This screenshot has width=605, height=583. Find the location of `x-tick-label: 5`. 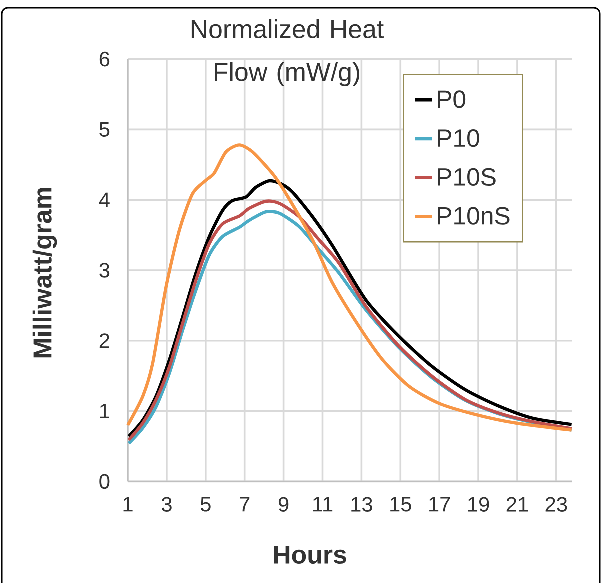

x-tick-label: 5 is located at coordinates (205, 504).